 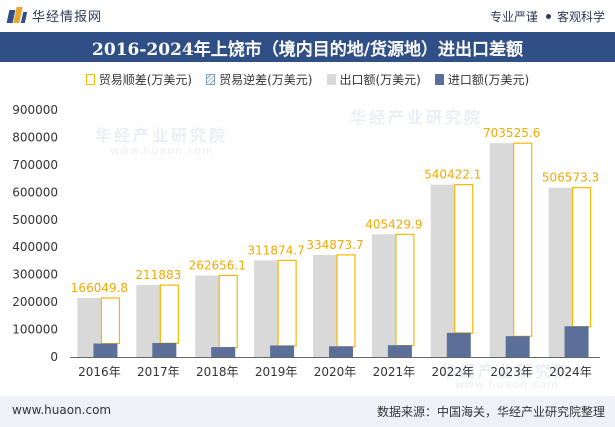 What do you see at coordinates (488, 79) in the screenshot?
I see `legend-label-import: 进口额(万美元)` at bounding box center [488, 79].